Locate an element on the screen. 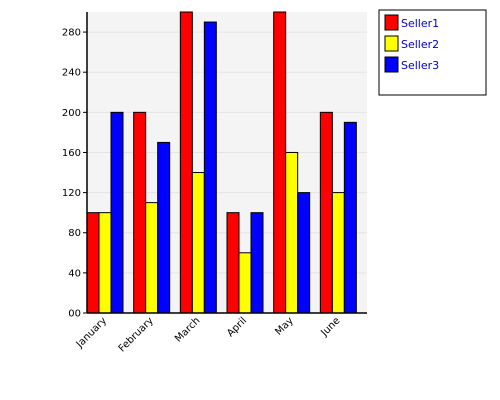 Image resolution: width=500 pixels, height=400 pixels. legend-label-seller1: Seller1 is located at coordinates (420, 23).